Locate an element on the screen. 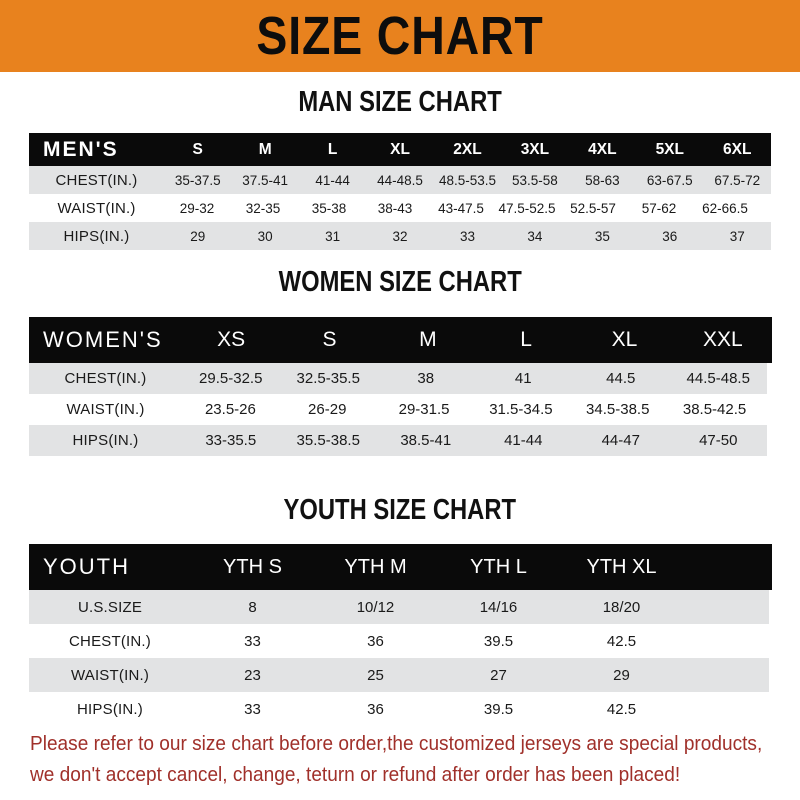  men-measurement-value: 38-43 is located at coordinates (395, 208).